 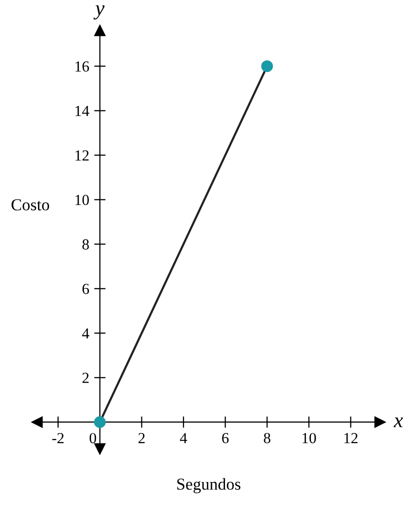 What do you see at coordinates (351, 438) in the screenshot?
I see `x-tick-label: 12` at bounding box center [351, 438].